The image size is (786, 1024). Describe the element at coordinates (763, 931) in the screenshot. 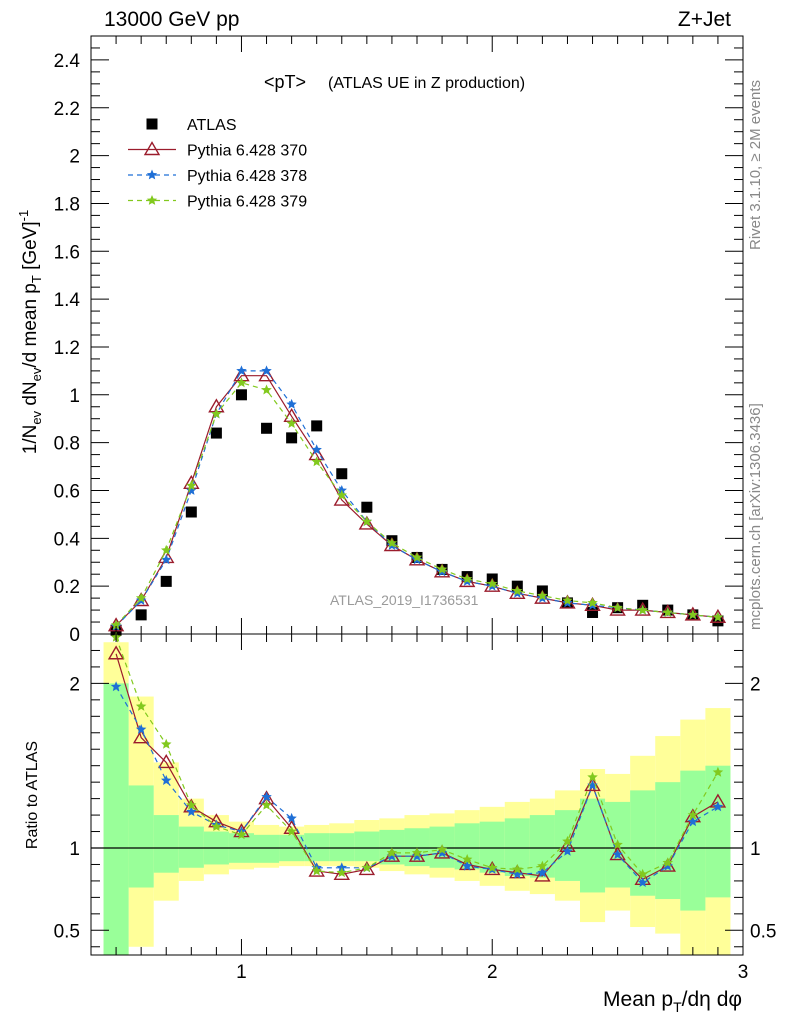

I see `ratio-y-tick-label-right: 0.5` at that location.